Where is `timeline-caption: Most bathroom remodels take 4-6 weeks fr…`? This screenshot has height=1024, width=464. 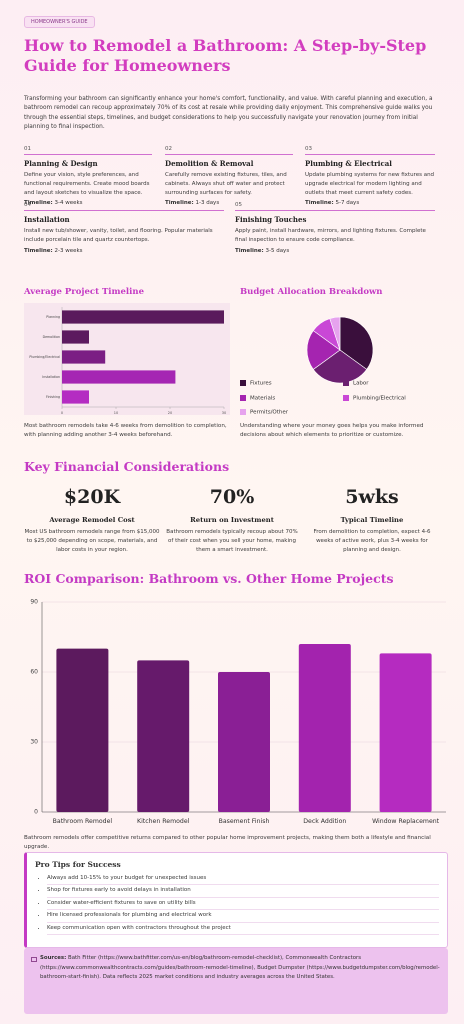
timeline-caption: Most bathroom remodels take 4-6 weeks fr… is located at coordinates (125, 430).